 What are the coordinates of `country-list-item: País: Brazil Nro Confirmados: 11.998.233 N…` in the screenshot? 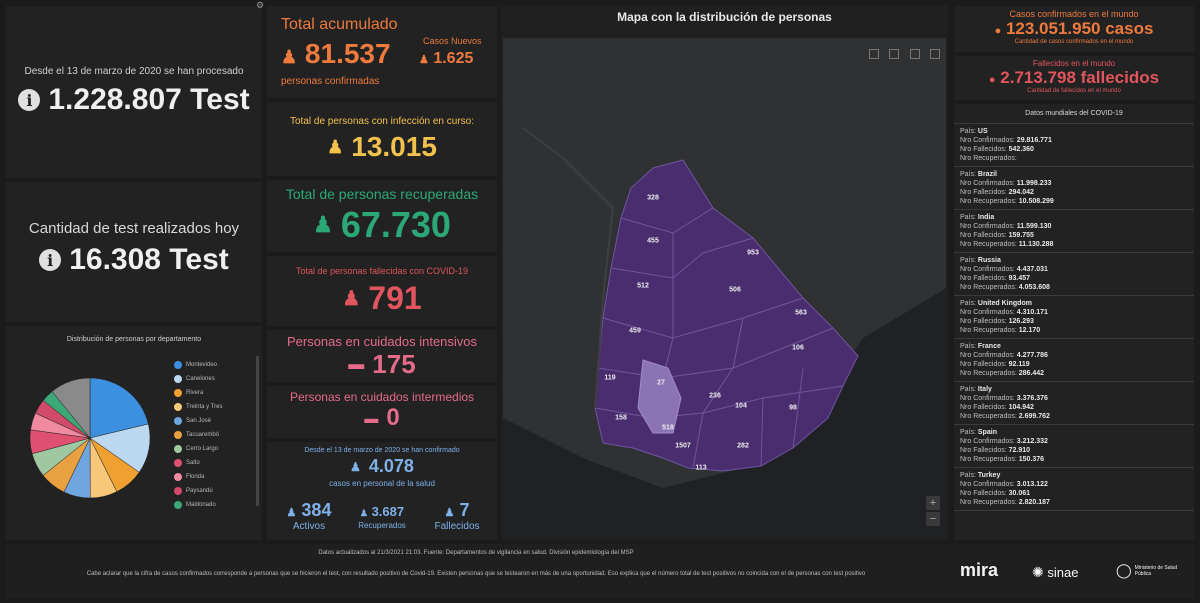 It's located at (1074, 188).